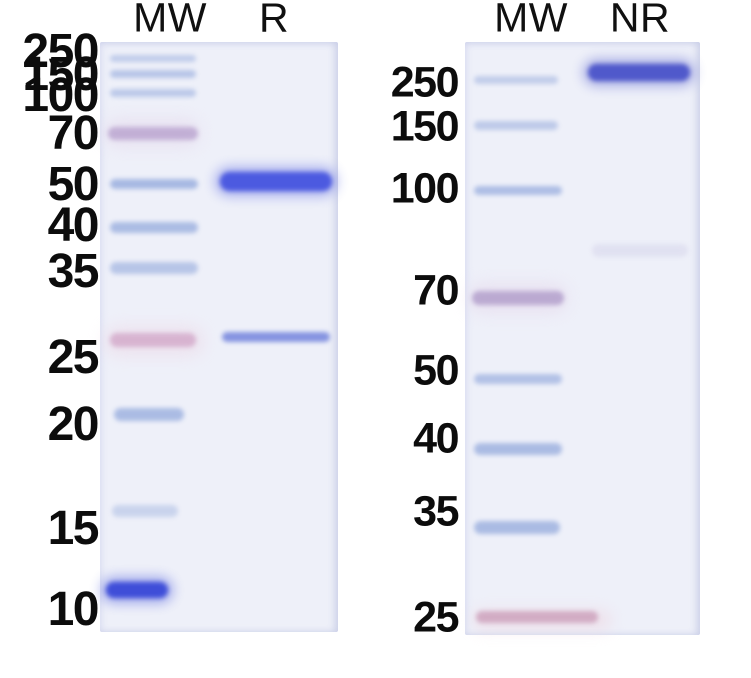 This screenshot has width=751, height=678. Describe the element at coordinates (60, 51) in the screenshot. I see `mw-label-reduced-250: 250` at that location.